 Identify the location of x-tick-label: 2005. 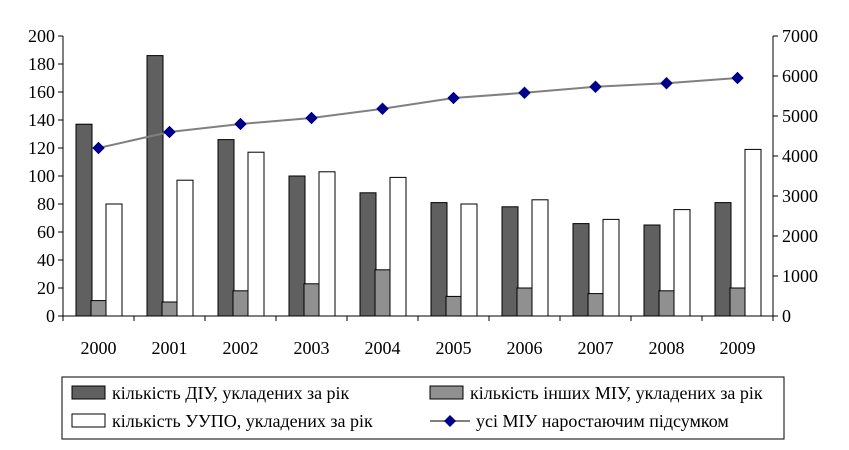
(454, 348).